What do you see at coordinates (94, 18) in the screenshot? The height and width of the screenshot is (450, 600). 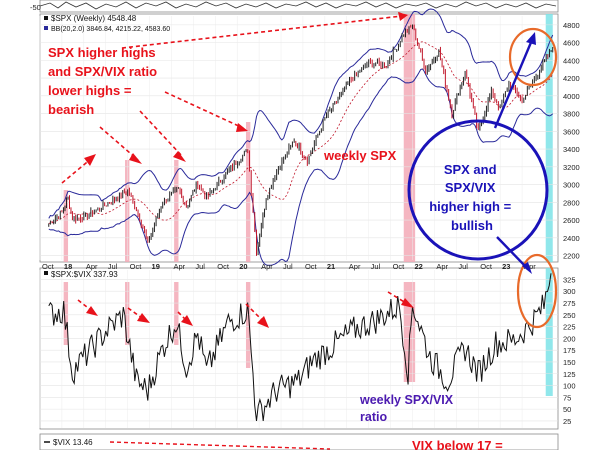 I see `svg-text: $SPX (Weekly) 4548.48` at bounding box center [94, 18].